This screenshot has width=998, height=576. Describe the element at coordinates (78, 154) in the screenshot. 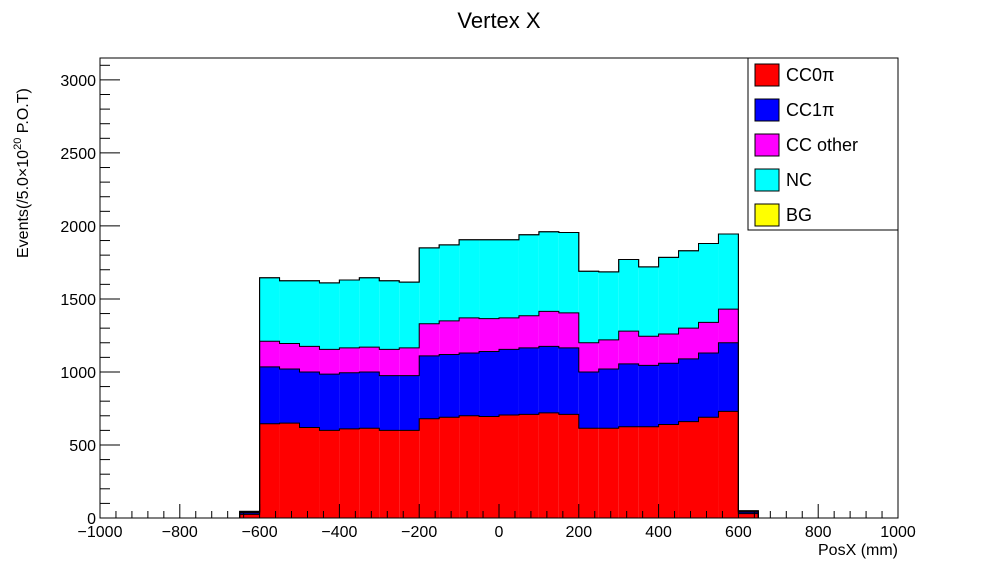

I see `y-tick-label: 2500` at that location.